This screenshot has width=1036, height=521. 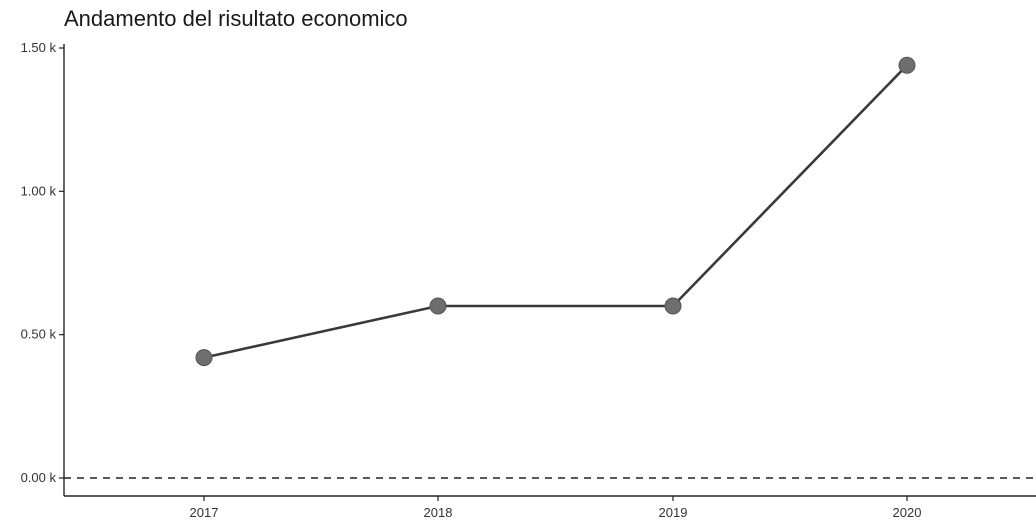 What do you see at coordinates (39, 477) in the screenshot?
I see `y-tick-label: 0.00 k` at bounding box center [39, 477].